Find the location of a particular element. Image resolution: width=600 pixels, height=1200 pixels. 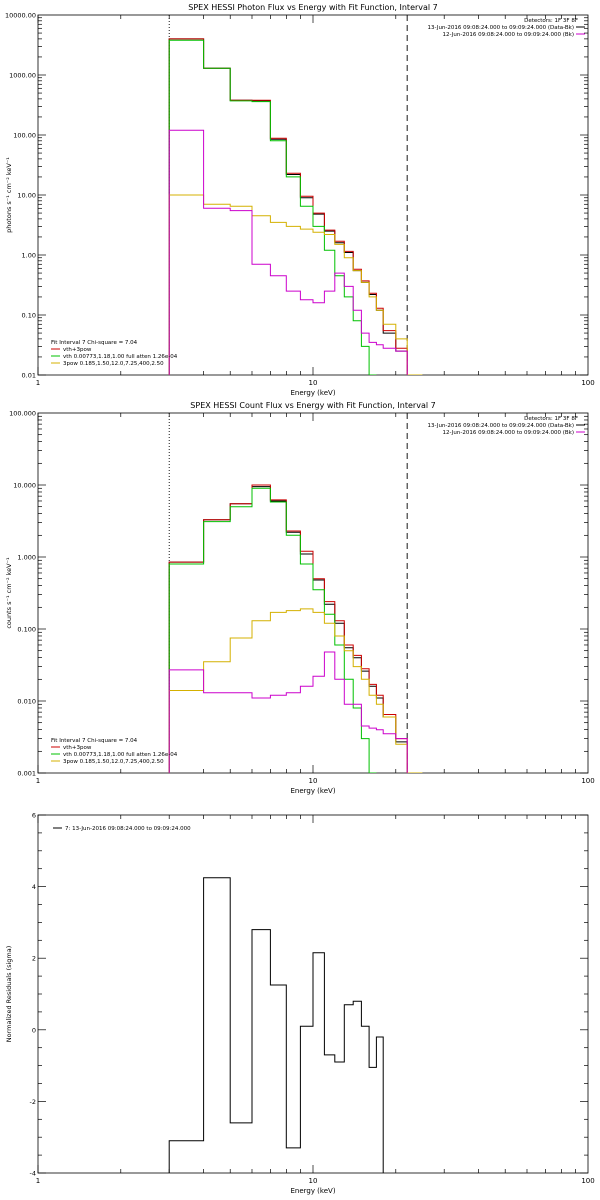

y-tick-label: 10000.00 is located at coordinates (20, 16).